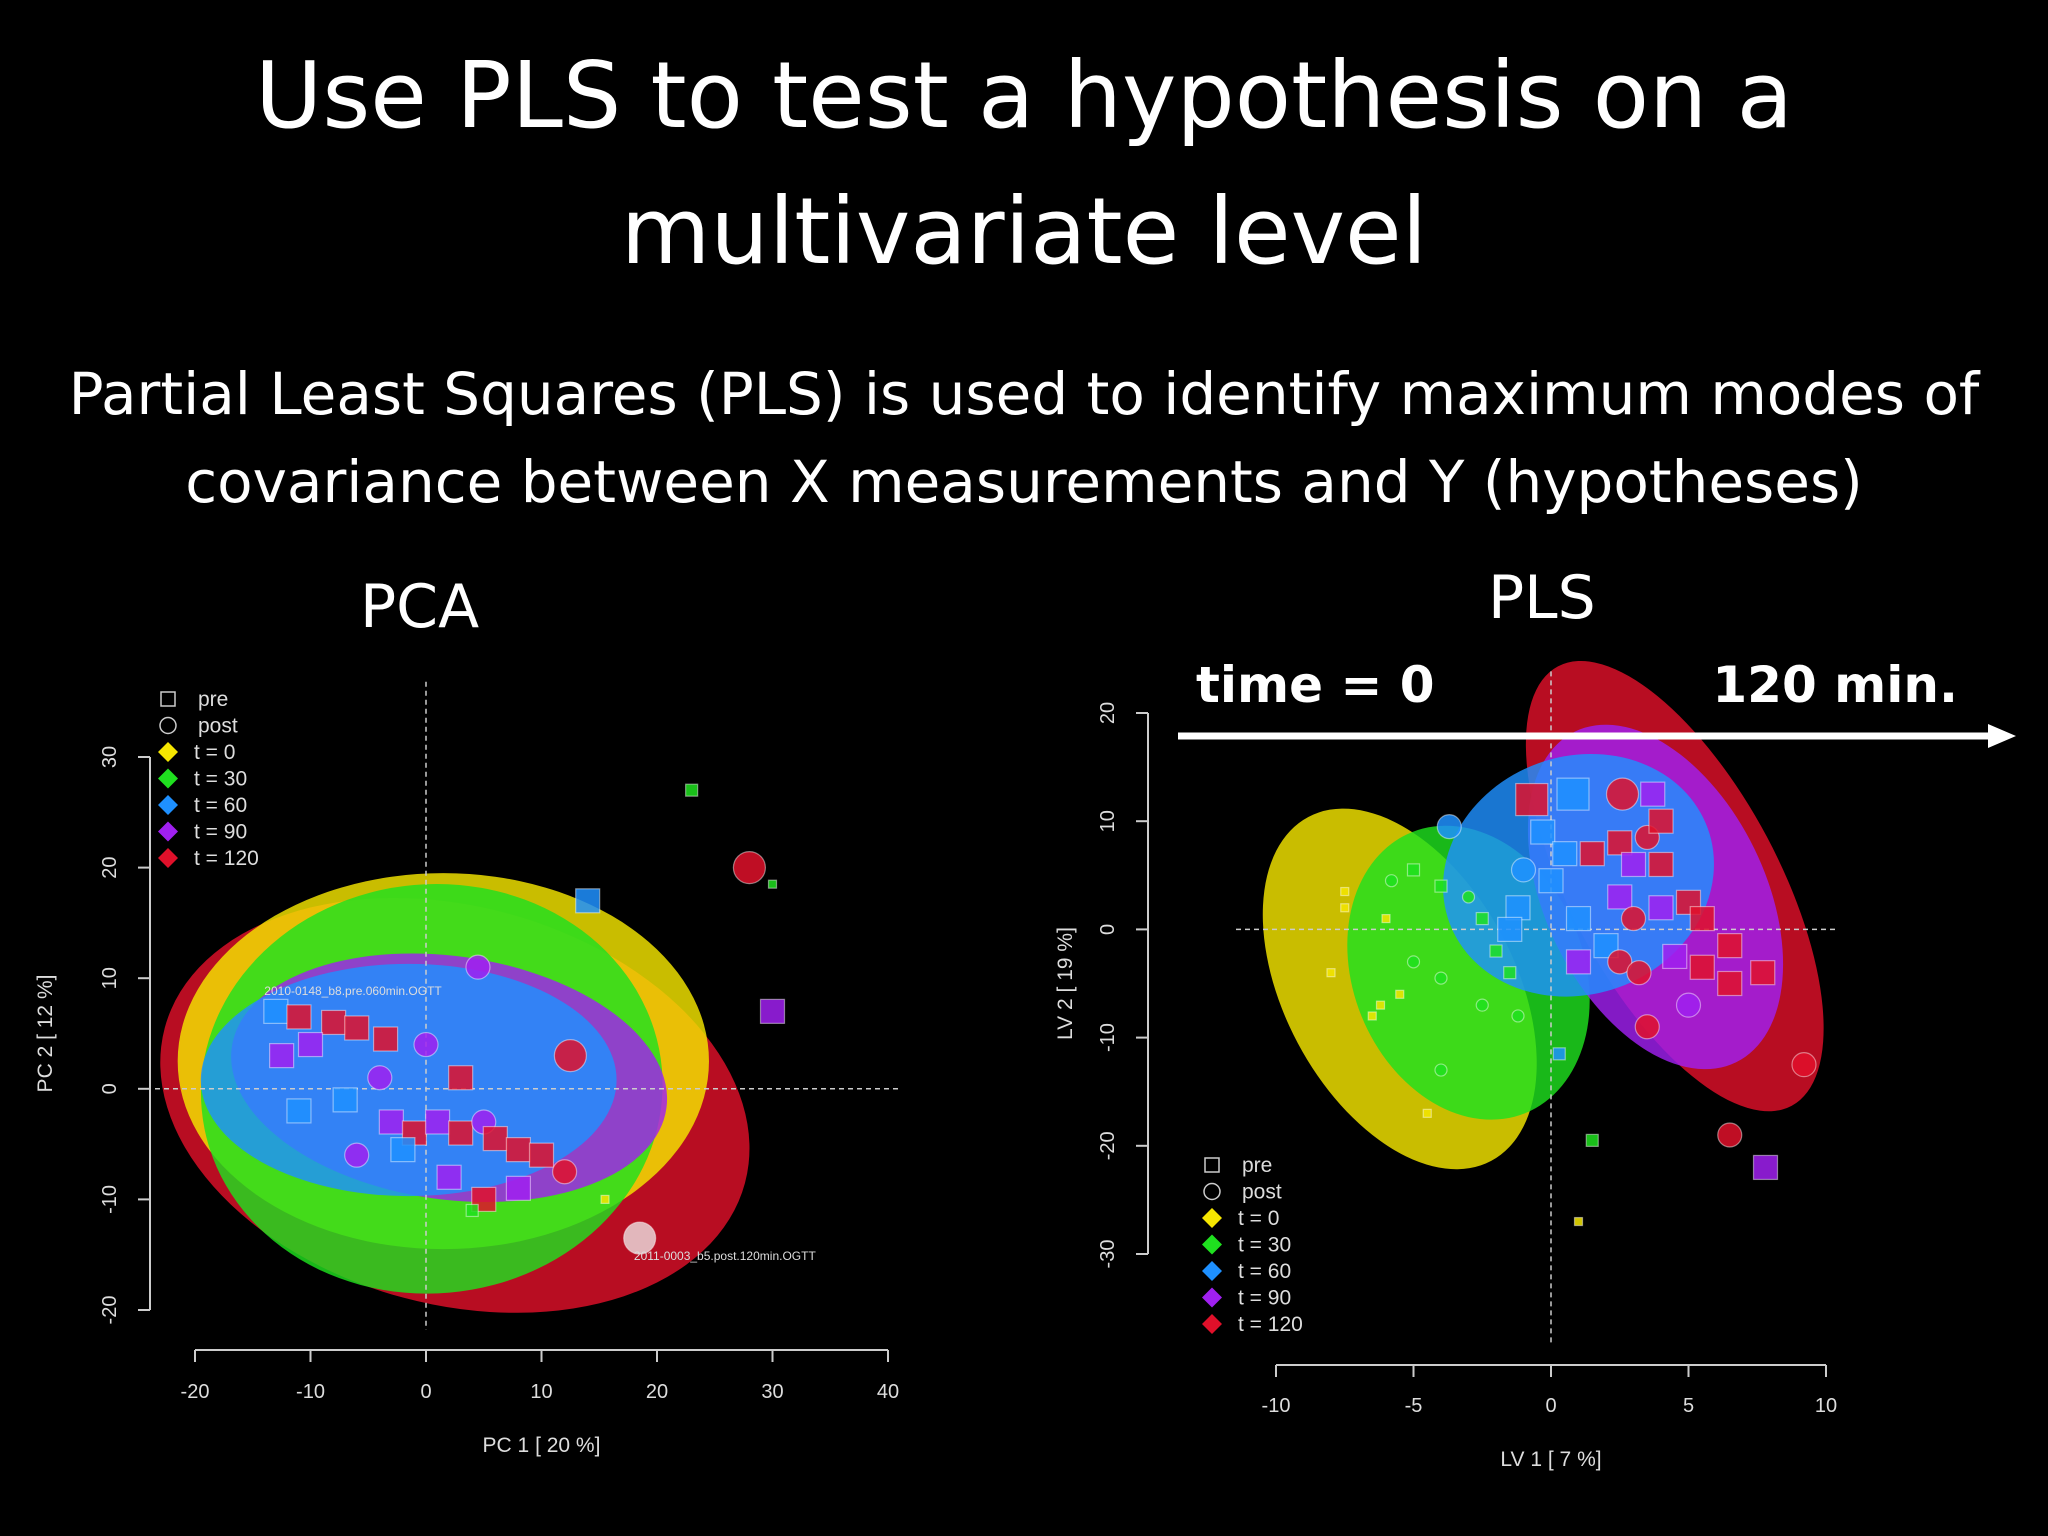 The width and height of the screenshot is (2048, 1536). I want to click on x-tick-label: 20, so click(657, 1392).